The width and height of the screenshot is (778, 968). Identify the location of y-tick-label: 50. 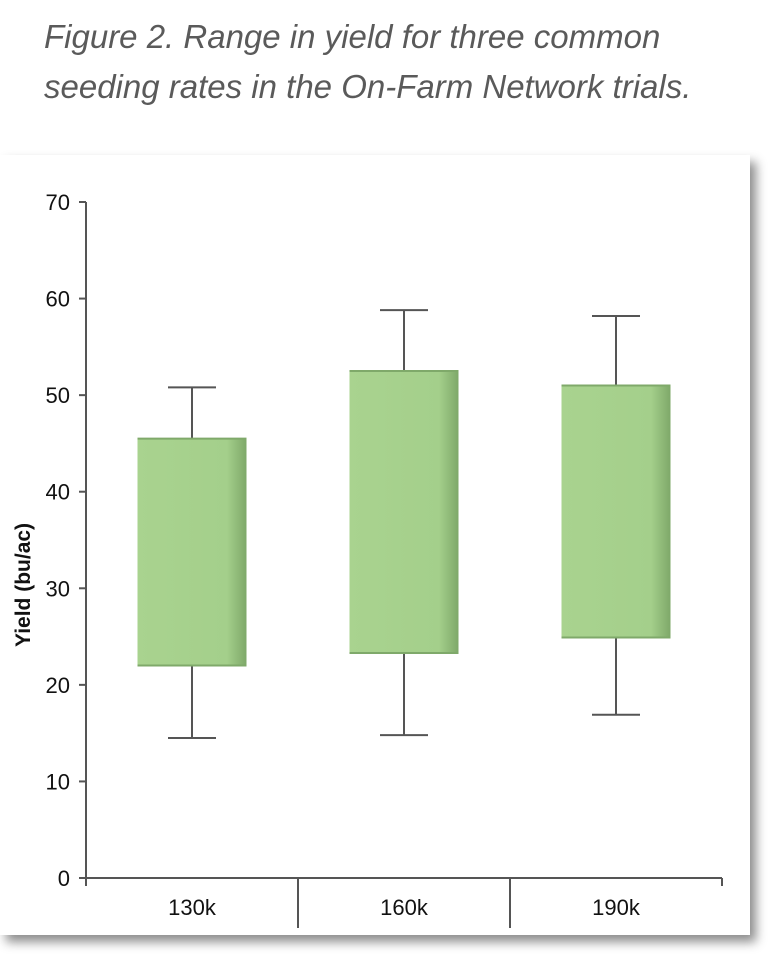
(58, 395).